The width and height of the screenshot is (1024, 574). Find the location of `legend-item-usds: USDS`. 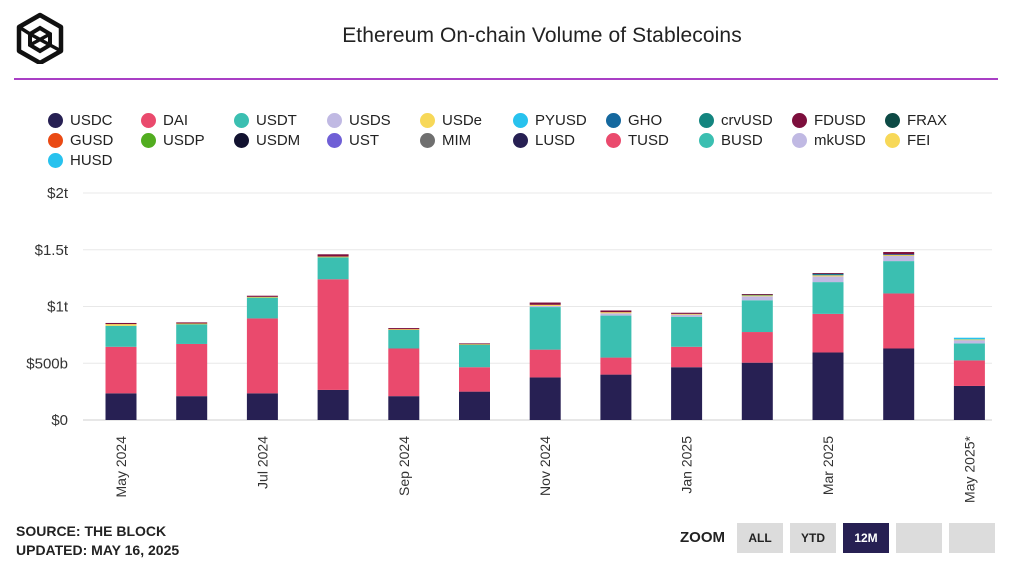

legend-item-usds: USDS is located at coordinates (359, 120).